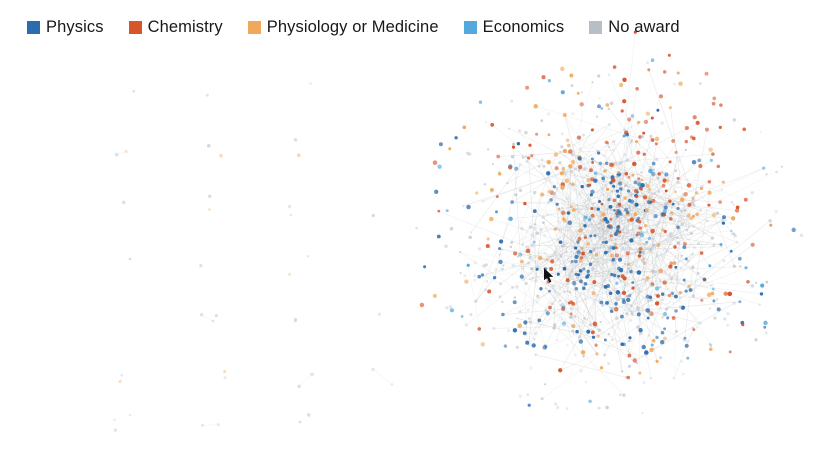 The height and width of the screenshot is (468, 828). Describe the element at coordinates (470, 27) in the screenshot. I see `economics-swatch-icon` at that location.